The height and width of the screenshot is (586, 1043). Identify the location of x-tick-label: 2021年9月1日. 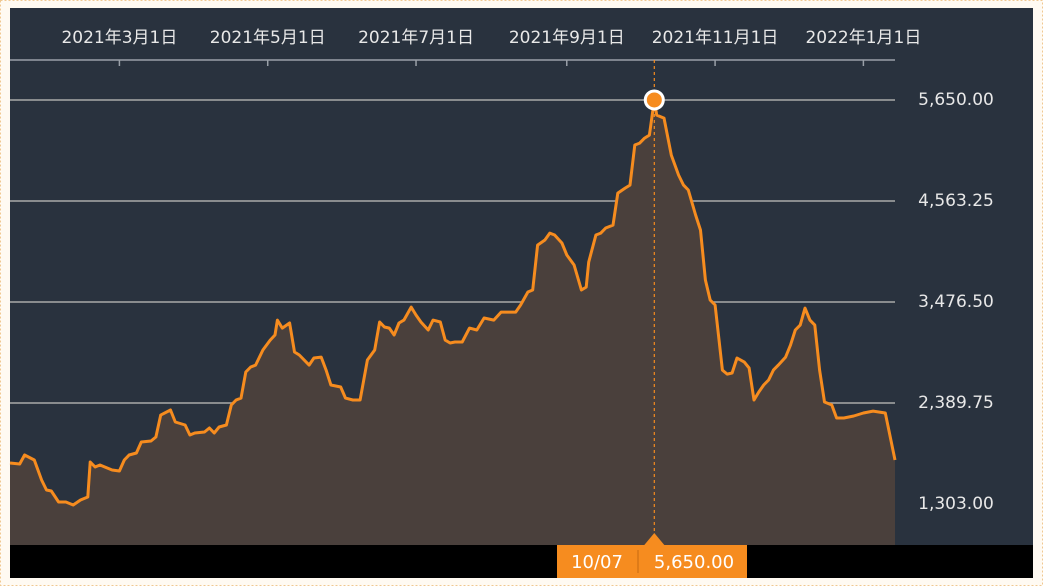
(567, 38).